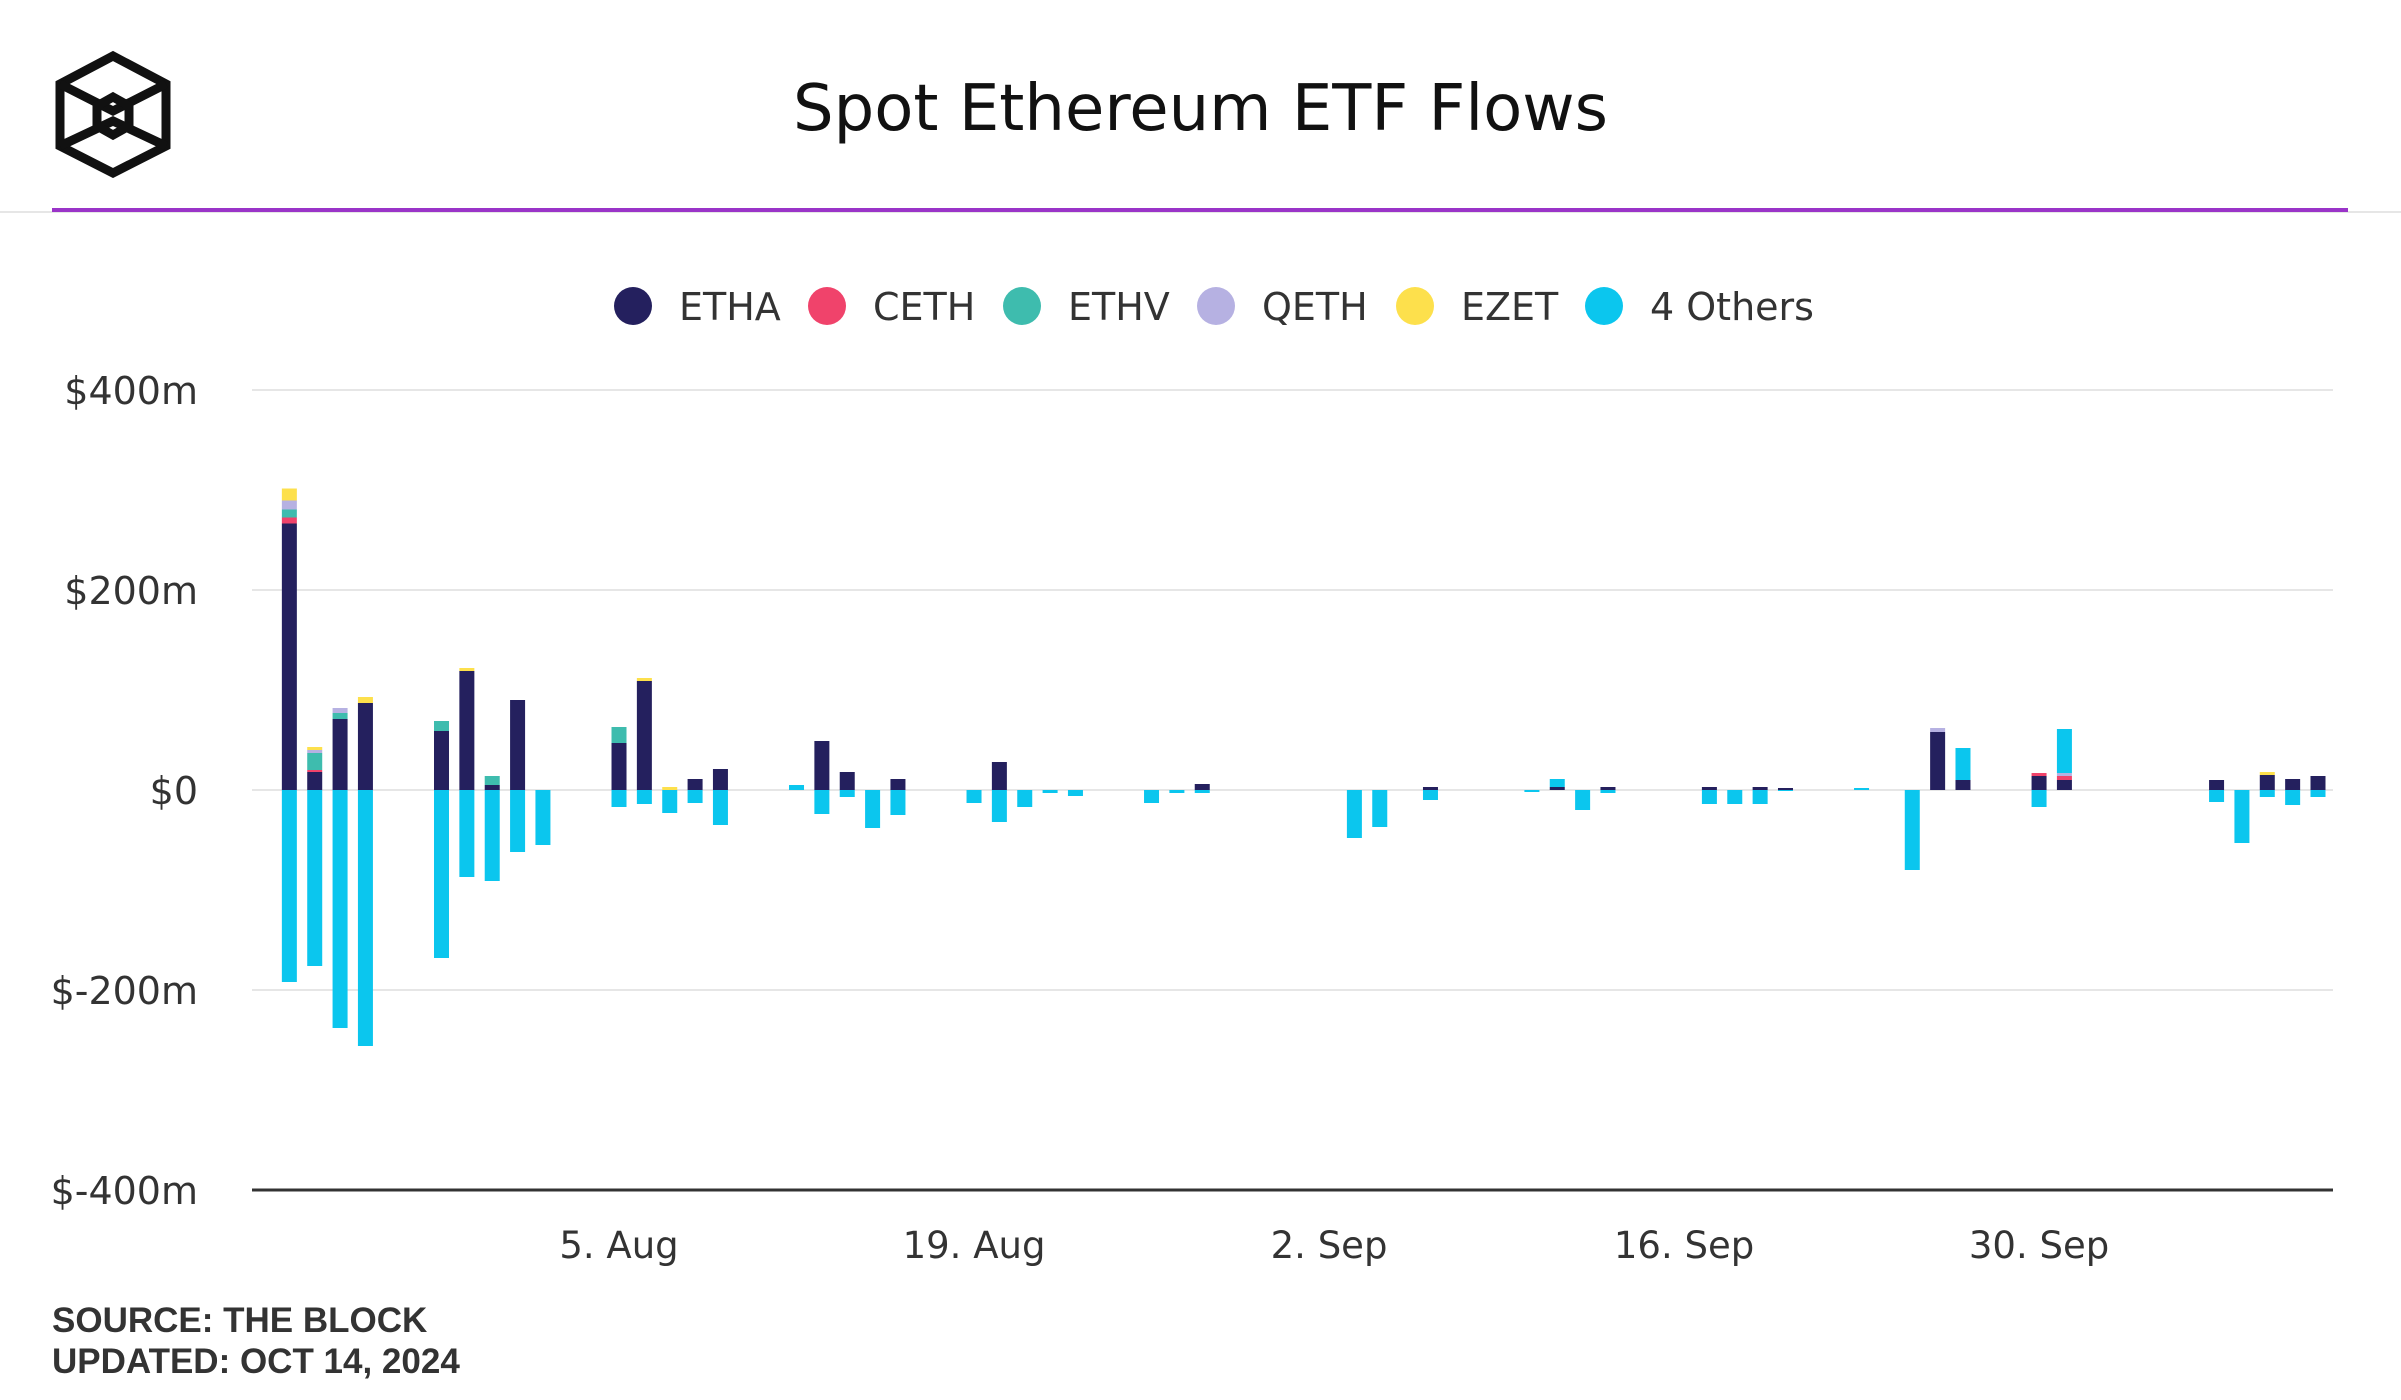 The height and width of the screenshot is (1400, 2401). What do you see at coordinates (1732, 307) in the screenshot?
I see `legend-label: 4 Others` at bounding box center [1732, 307].